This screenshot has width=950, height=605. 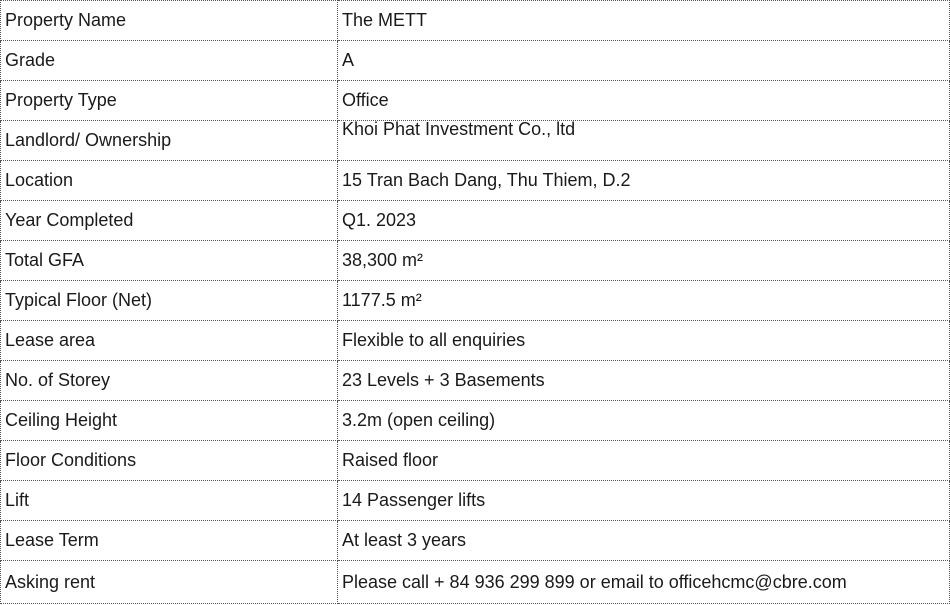 What do you see at coordinates (169, 140) in the screenshot?
I see `field-label: Landlord/ Ownership` at bounding box center [169, 140].